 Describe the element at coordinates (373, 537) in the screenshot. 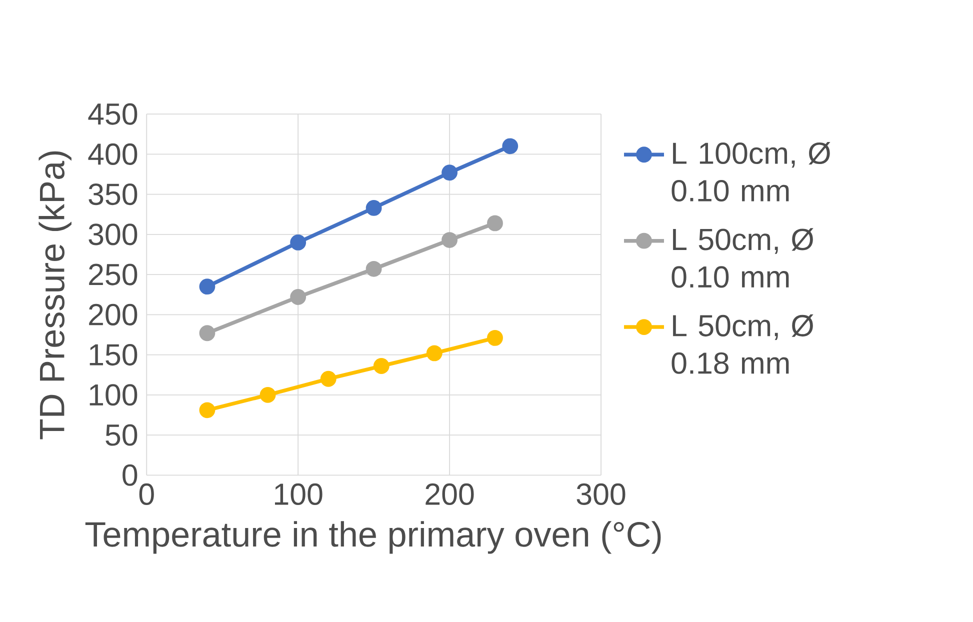

I see `x-axis-title: Temperature in the primary oven (°C)` at that location.